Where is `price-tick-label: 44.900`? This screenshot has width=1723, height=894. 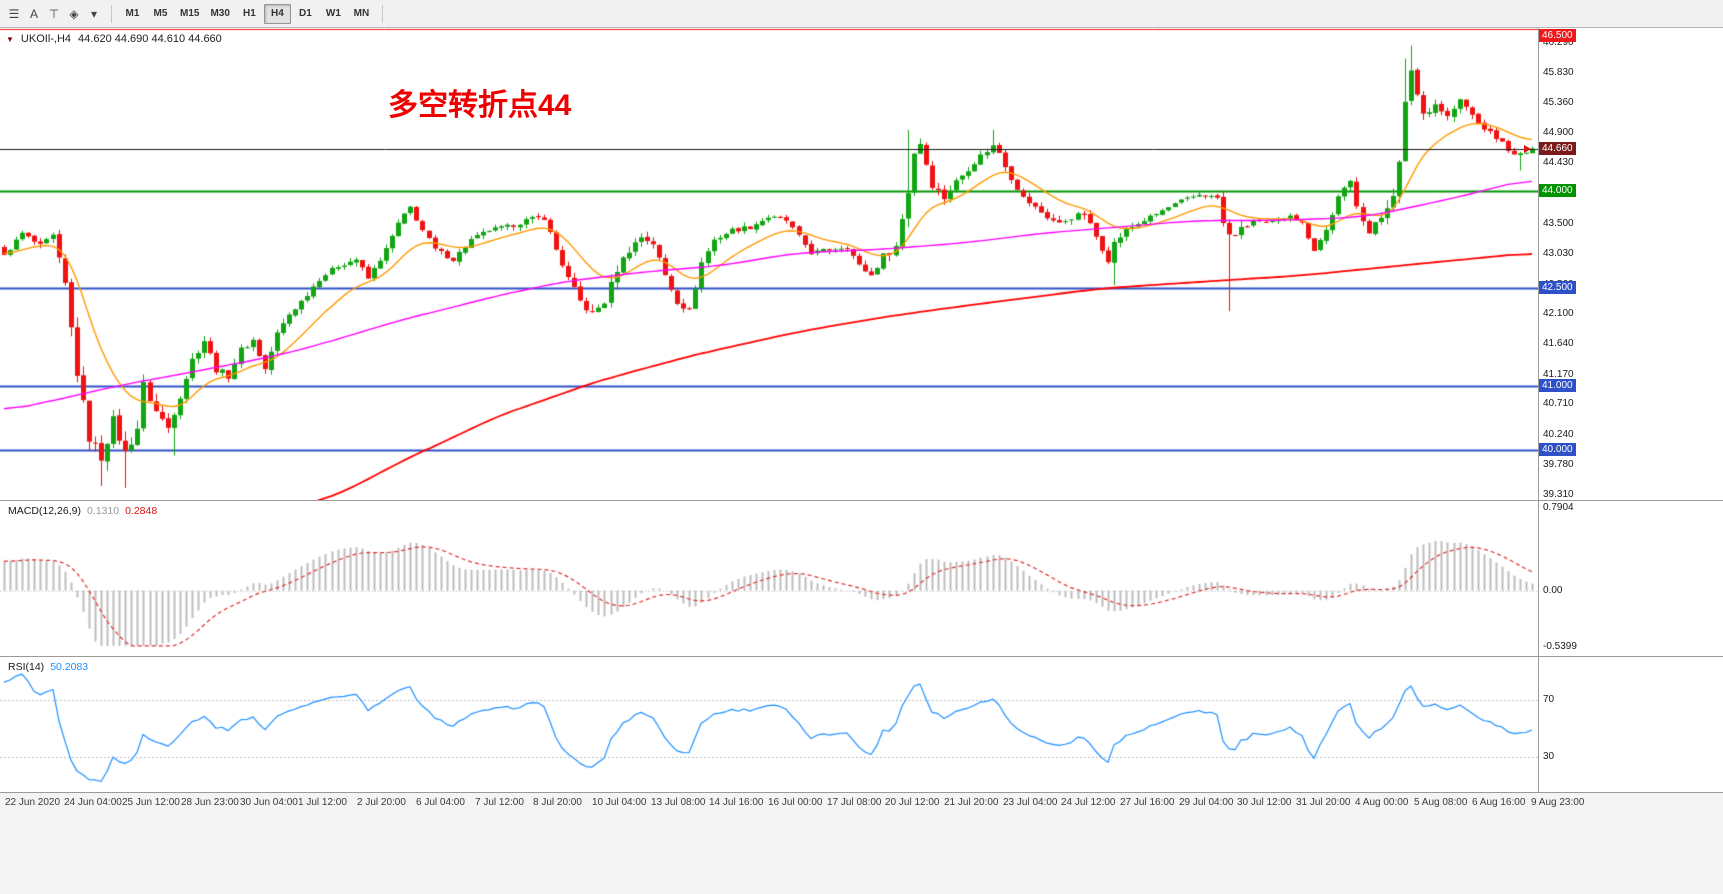
price-tick-label: 44.900 is located at coordinates (1558, 132).